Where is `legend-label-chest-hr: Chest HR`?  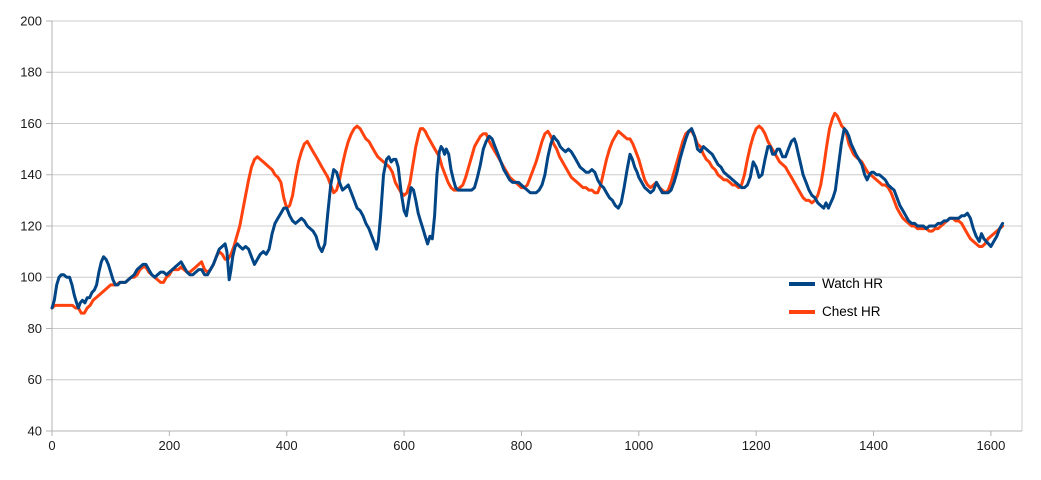 legend-label-chest-hr: Chest HR is located at coordinates (851, 311).